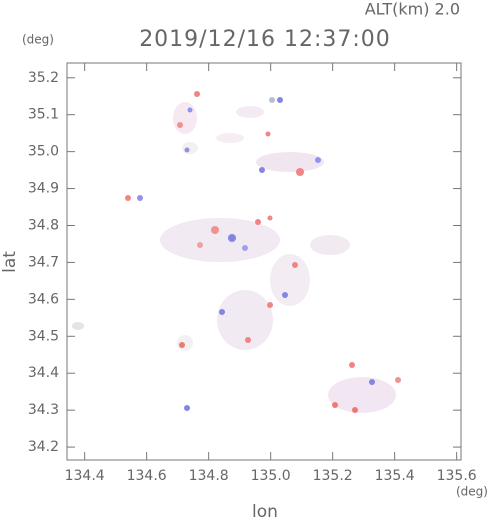 Image resolution: width=491 pixels, height=521 pixels. Describe the element at coordinates (38, 40) in the screenshot. I see `y-unit: (deg)` at that location.